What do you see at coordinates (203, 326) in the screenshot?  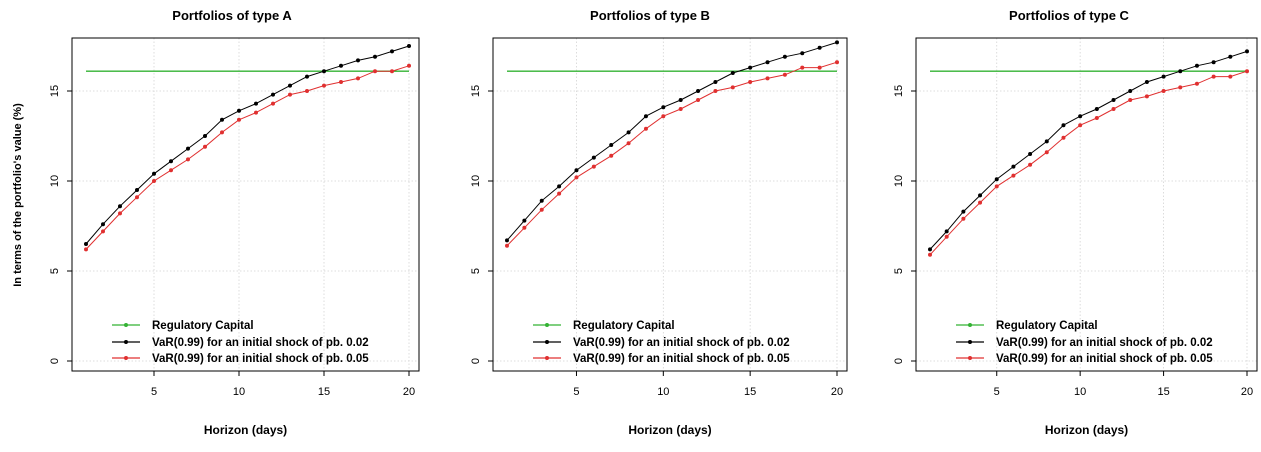 I see `legend-label: Regulatory Capital` at bounding box center [203, 326].